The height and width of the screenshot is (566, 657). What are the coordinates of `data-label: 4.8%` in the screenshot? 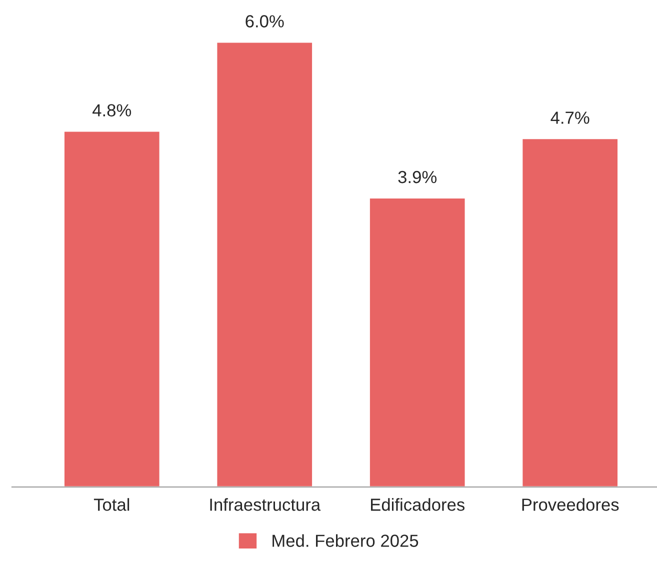 It's located at (112, 110).